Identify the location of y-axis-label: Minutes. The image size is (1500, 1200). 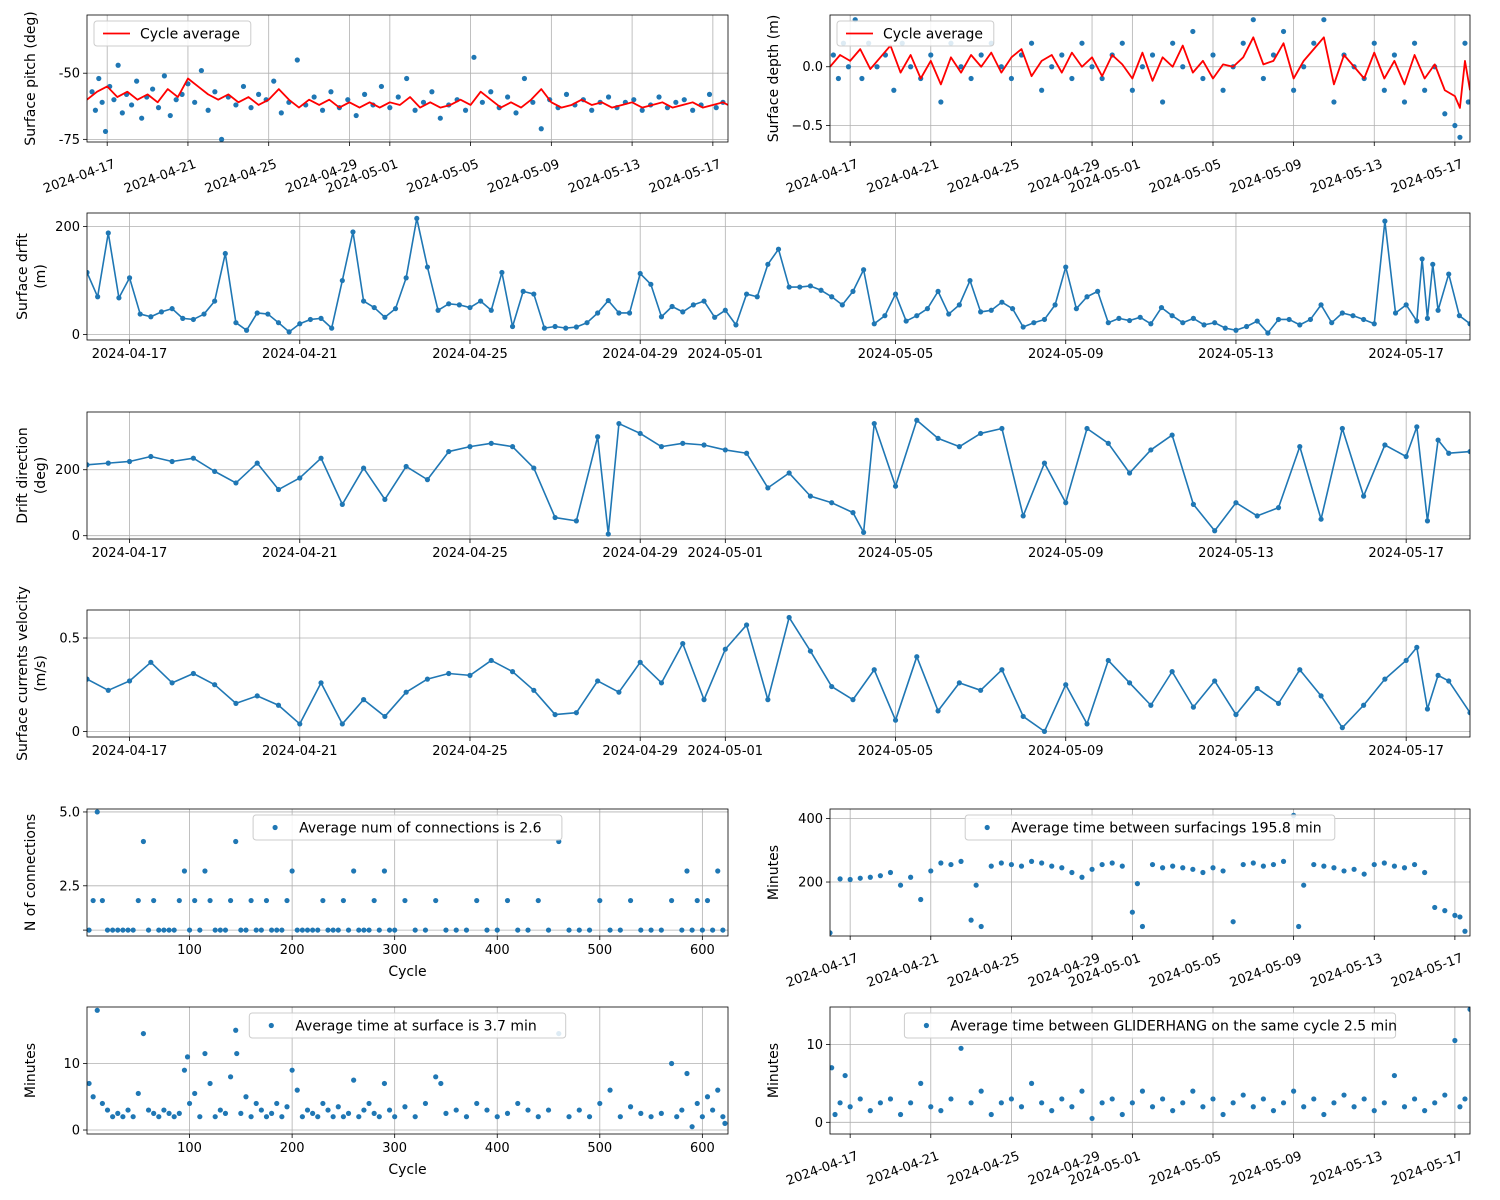
(774, 1070).